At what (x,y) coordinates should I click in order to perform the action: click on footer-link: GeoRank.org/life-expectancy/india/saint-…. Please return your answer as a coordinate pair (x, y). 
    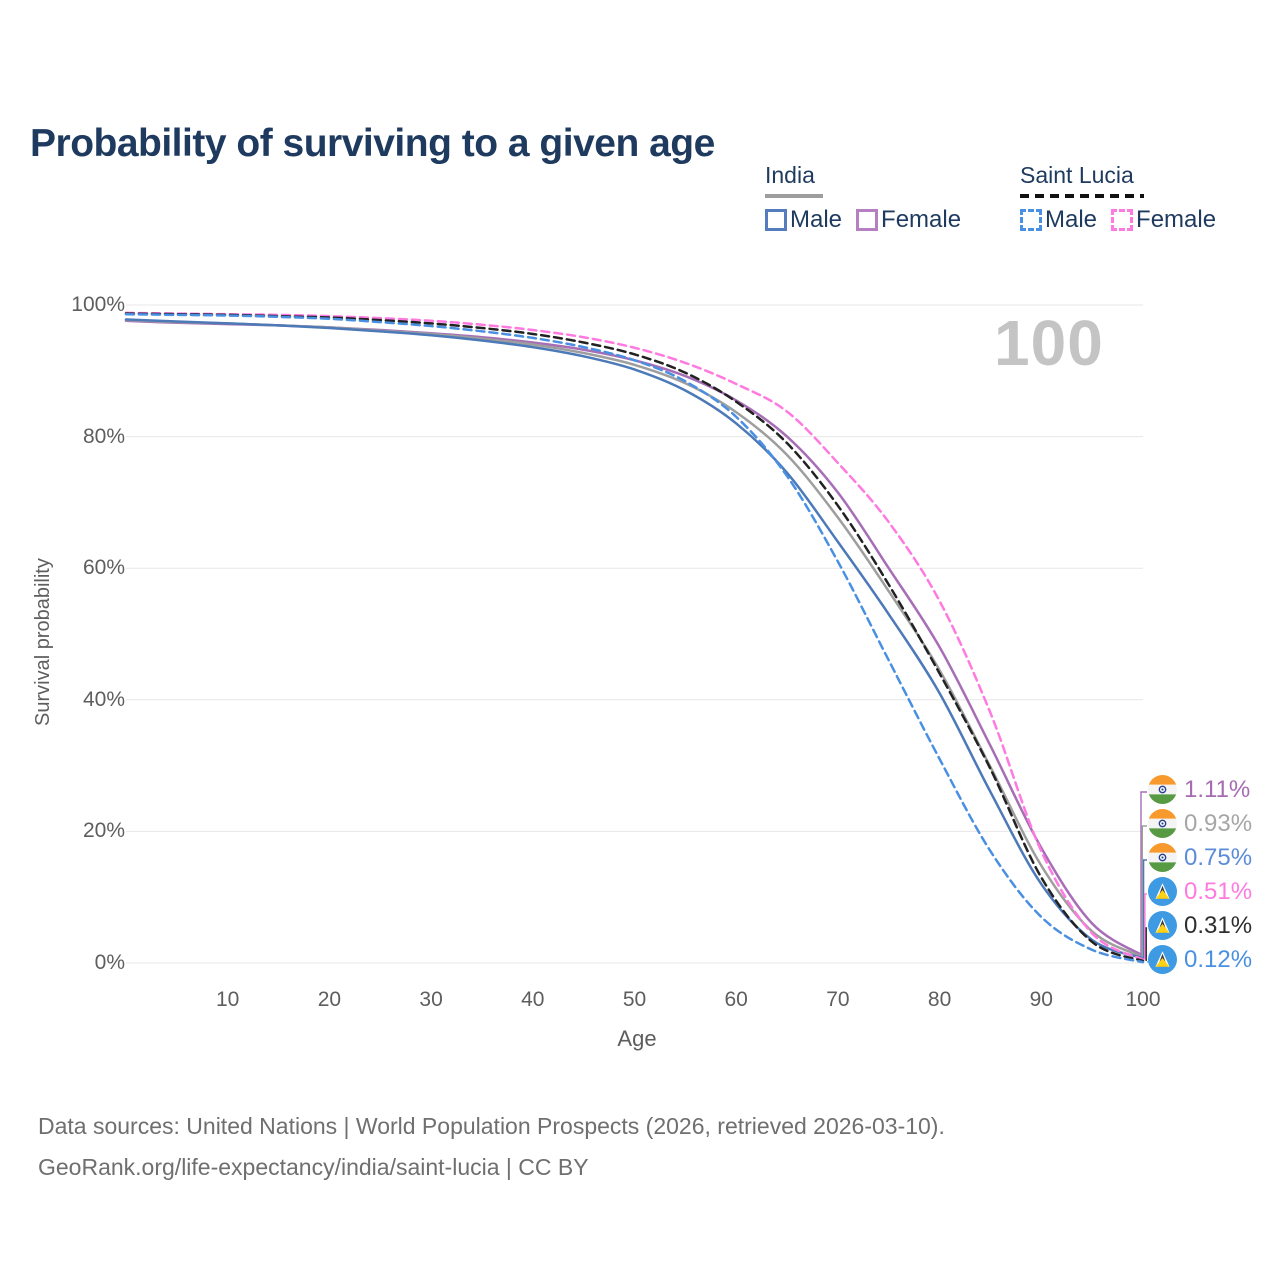
    Looking at the image, I should click on (313, 1167).